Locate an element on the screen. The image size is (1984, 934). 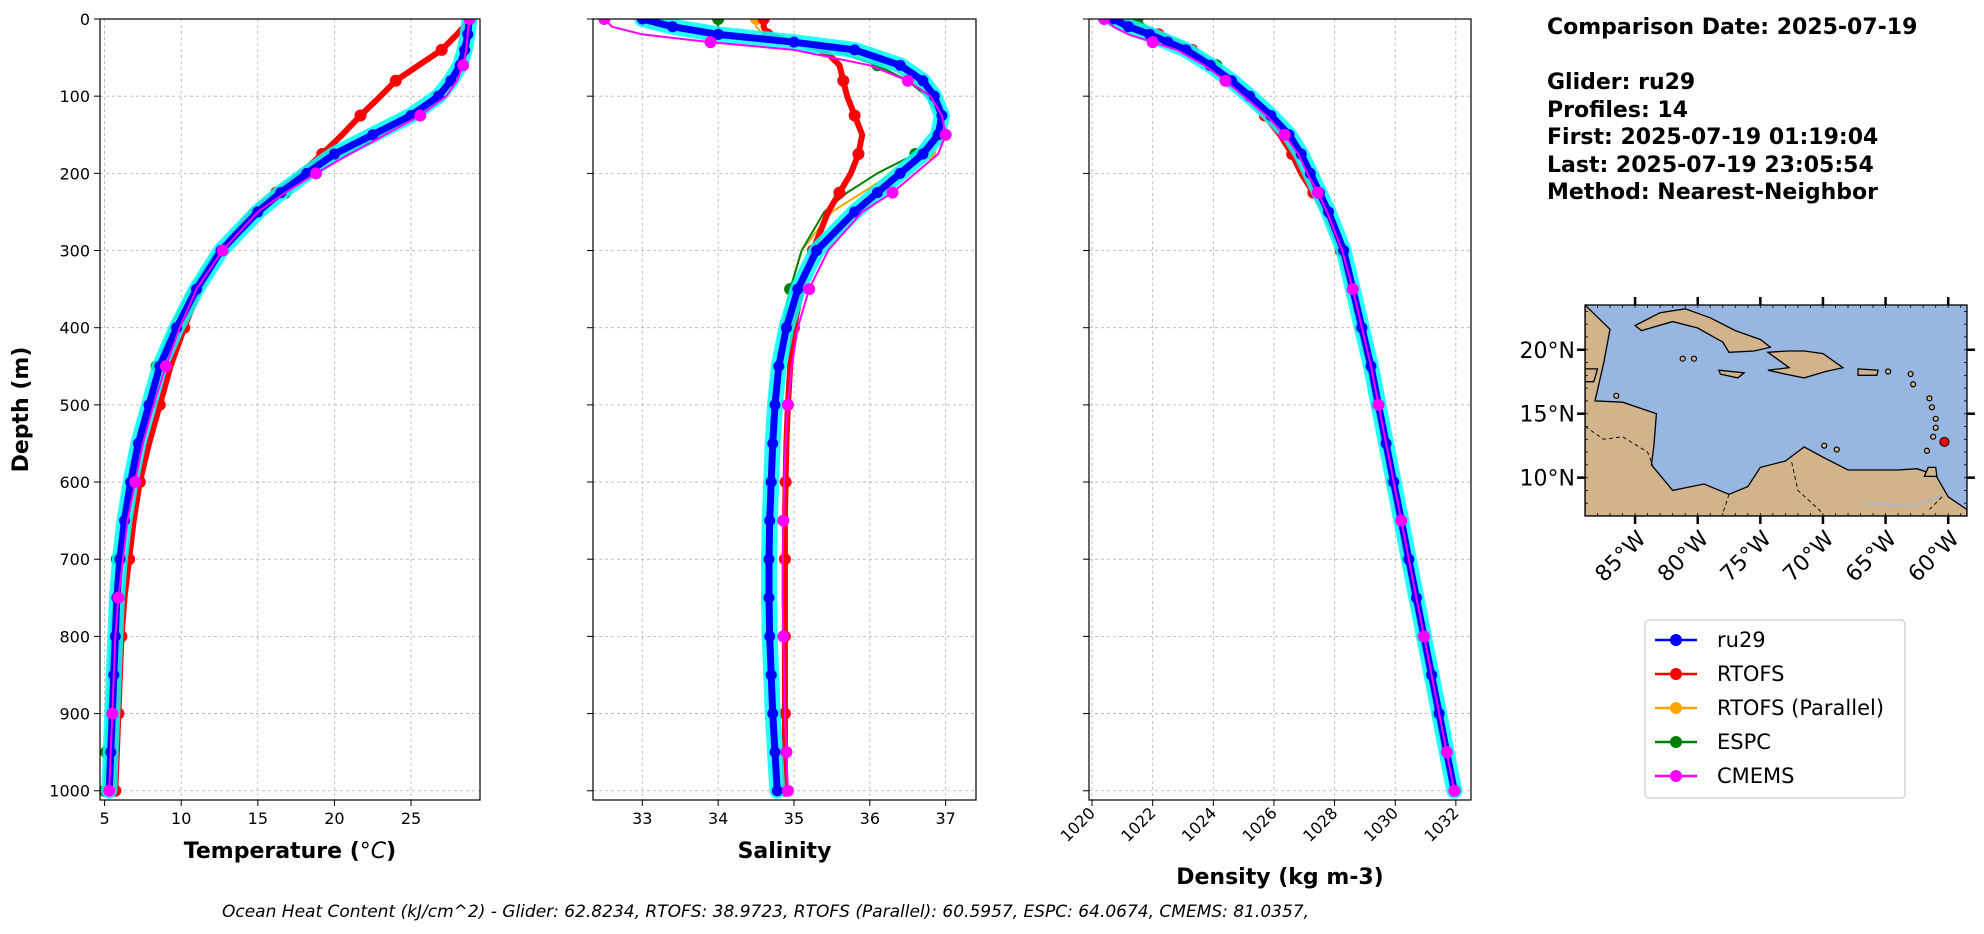
last-time: Last: 2025-07-19 23:05:54 is located at coordinates (1710, 165).